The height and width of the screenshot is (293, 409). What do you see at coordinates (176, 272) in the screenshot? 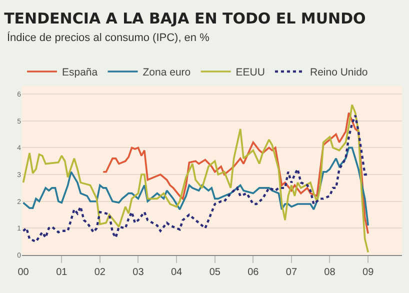
I see `x-tick-label: 04` at bounding box center [176, 272].